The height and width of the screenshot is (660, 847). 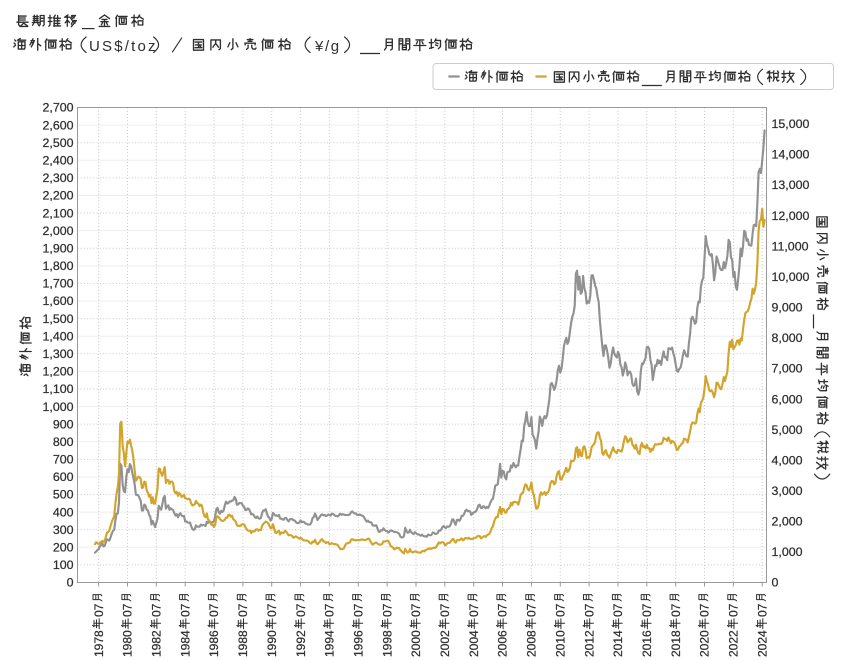 What do you see at coordinates (185, 643) in the screenshot?
I see `svg-text: 1984` at bounding box center [185, 643].